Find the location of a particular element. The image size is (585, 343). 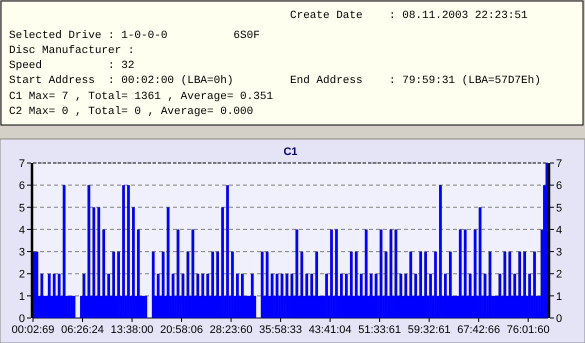

text: Selected Drive : 1-0-0-0 6S0F is located at coordinates (134, 36).